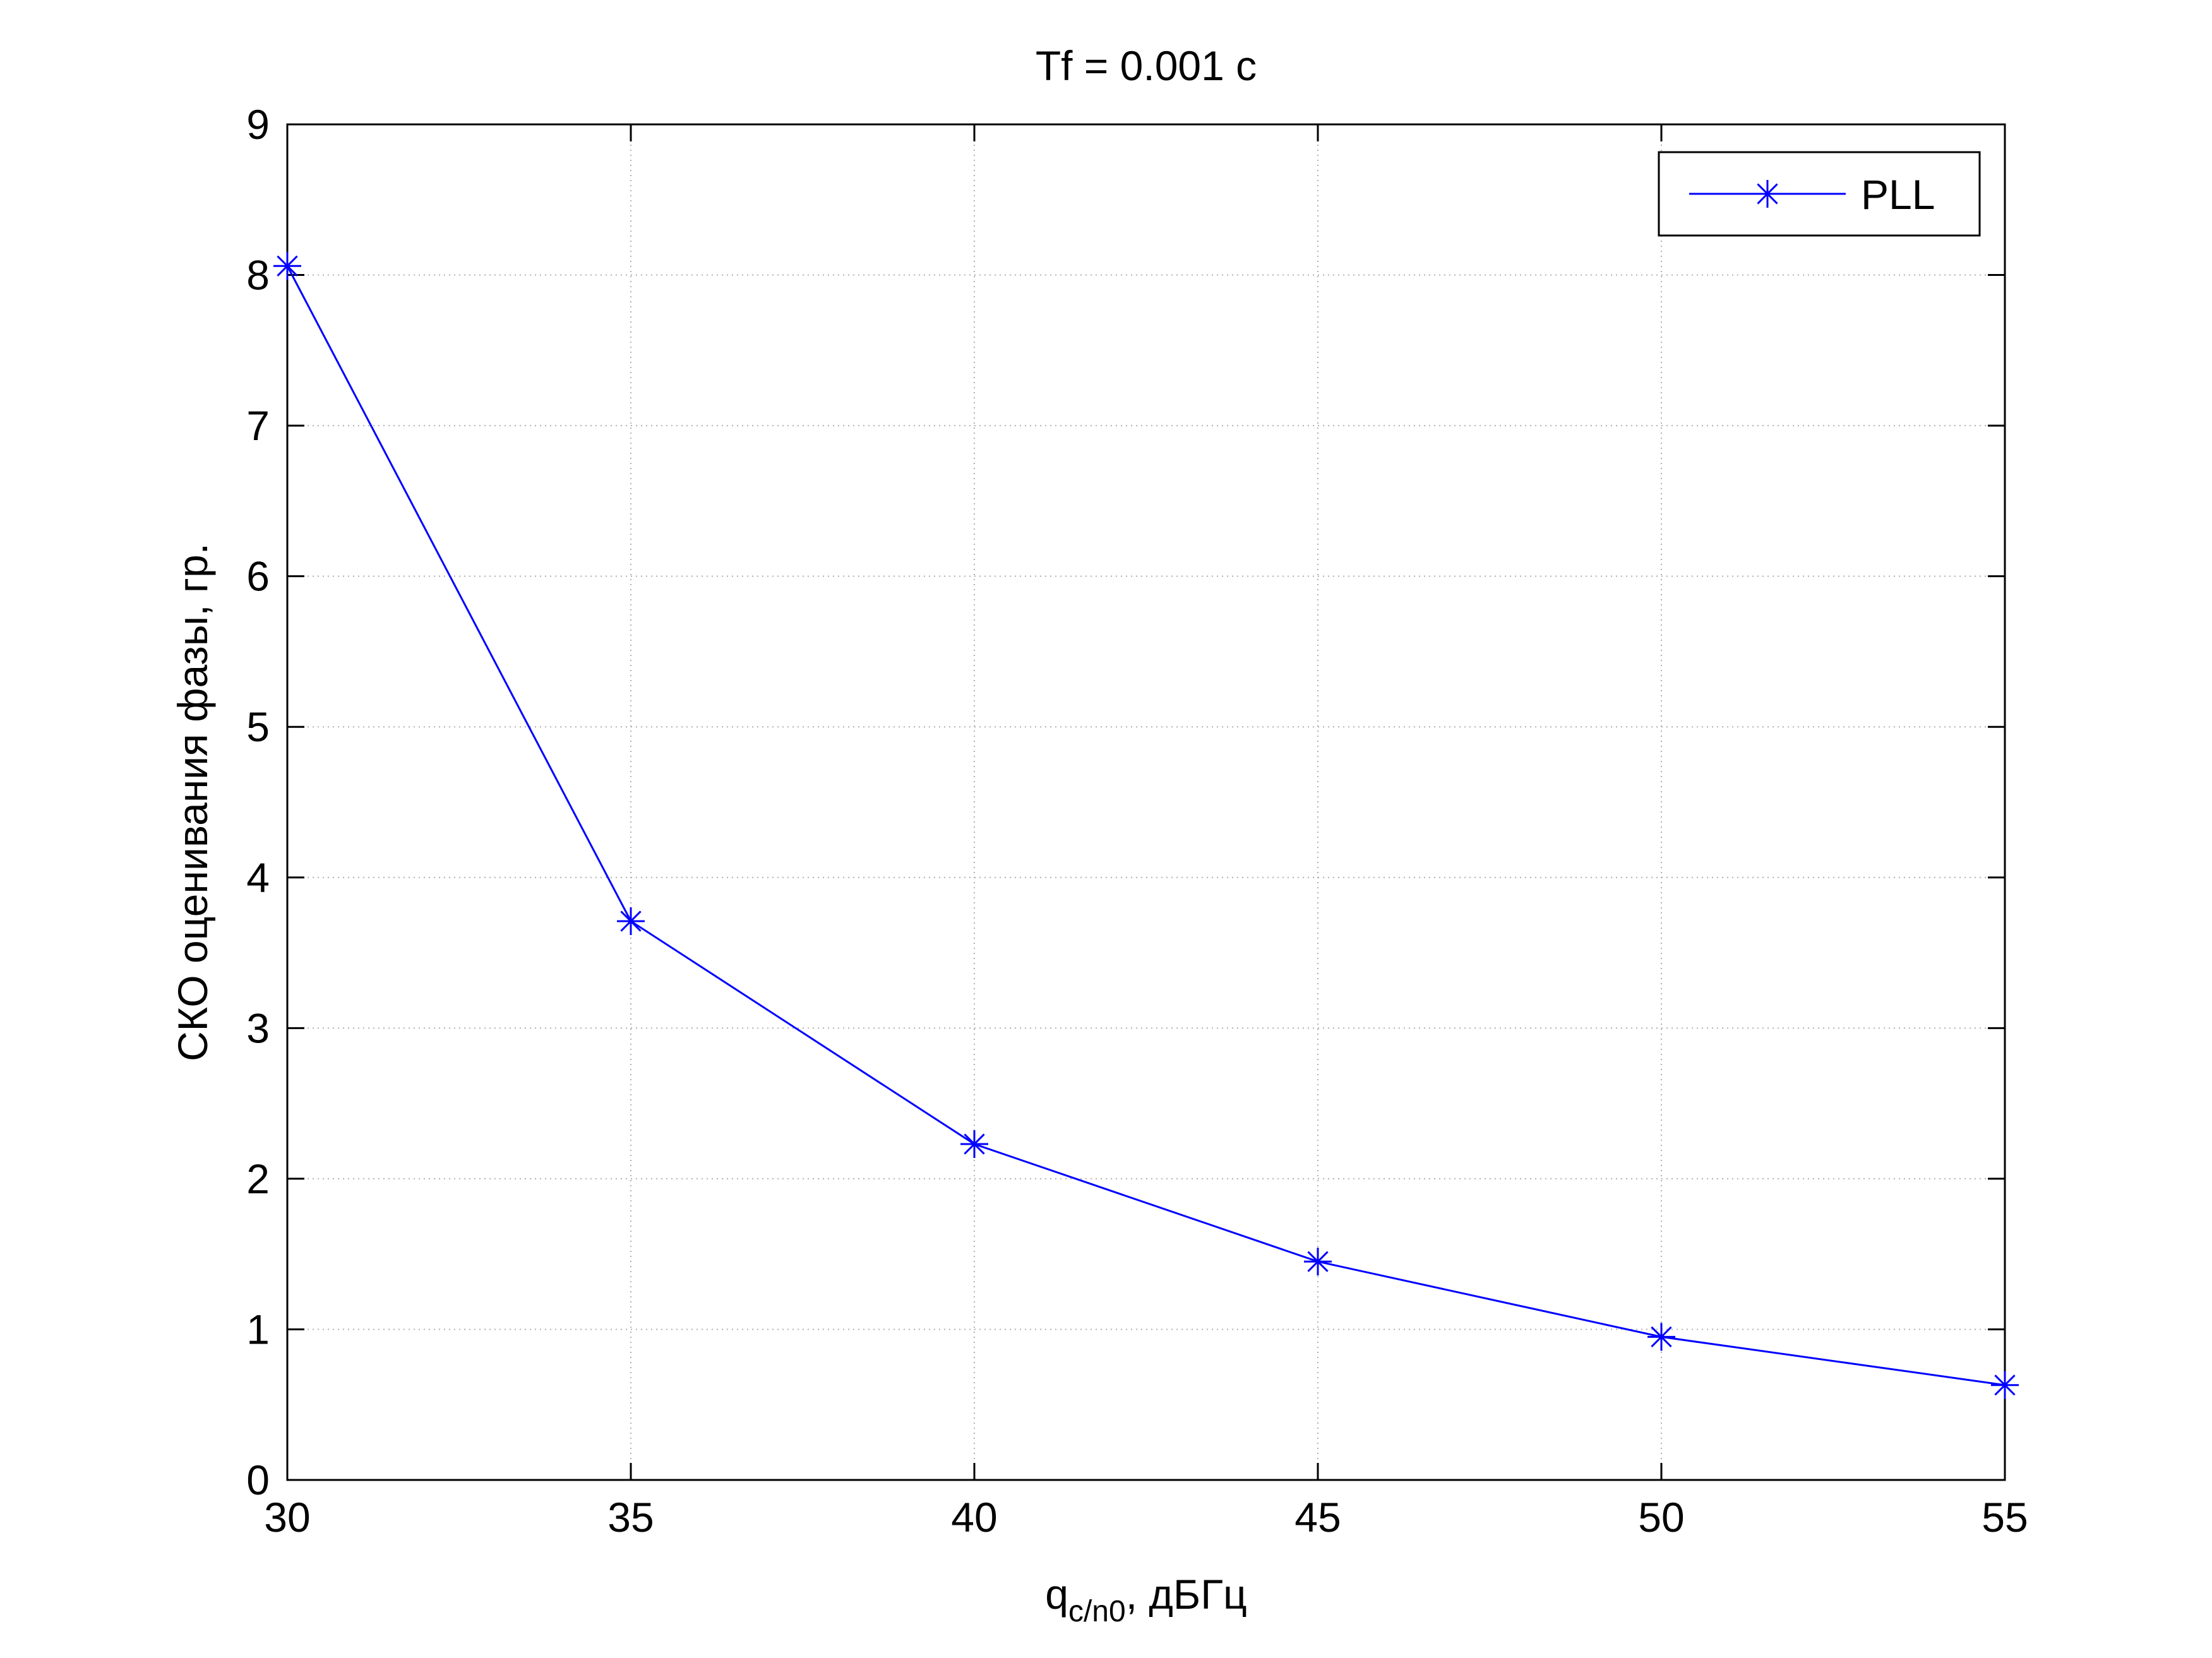  Describe the element at coordinates (1186, 1595) in the screenshot. I see `x-axis-label-suffix: , дБГц` at that location.